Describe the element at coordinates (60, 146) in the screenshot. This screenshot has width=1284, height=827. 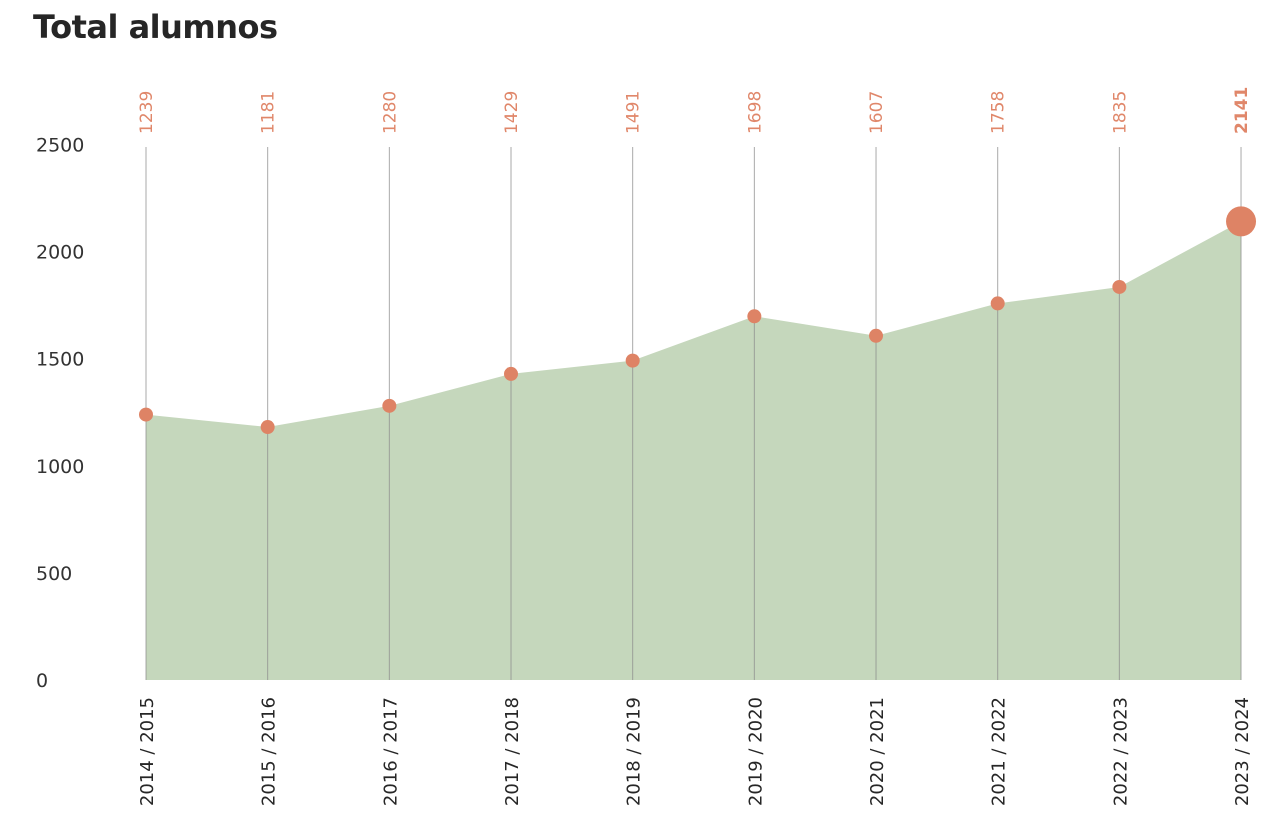
I see `y-tick-label: 2500` at that location.